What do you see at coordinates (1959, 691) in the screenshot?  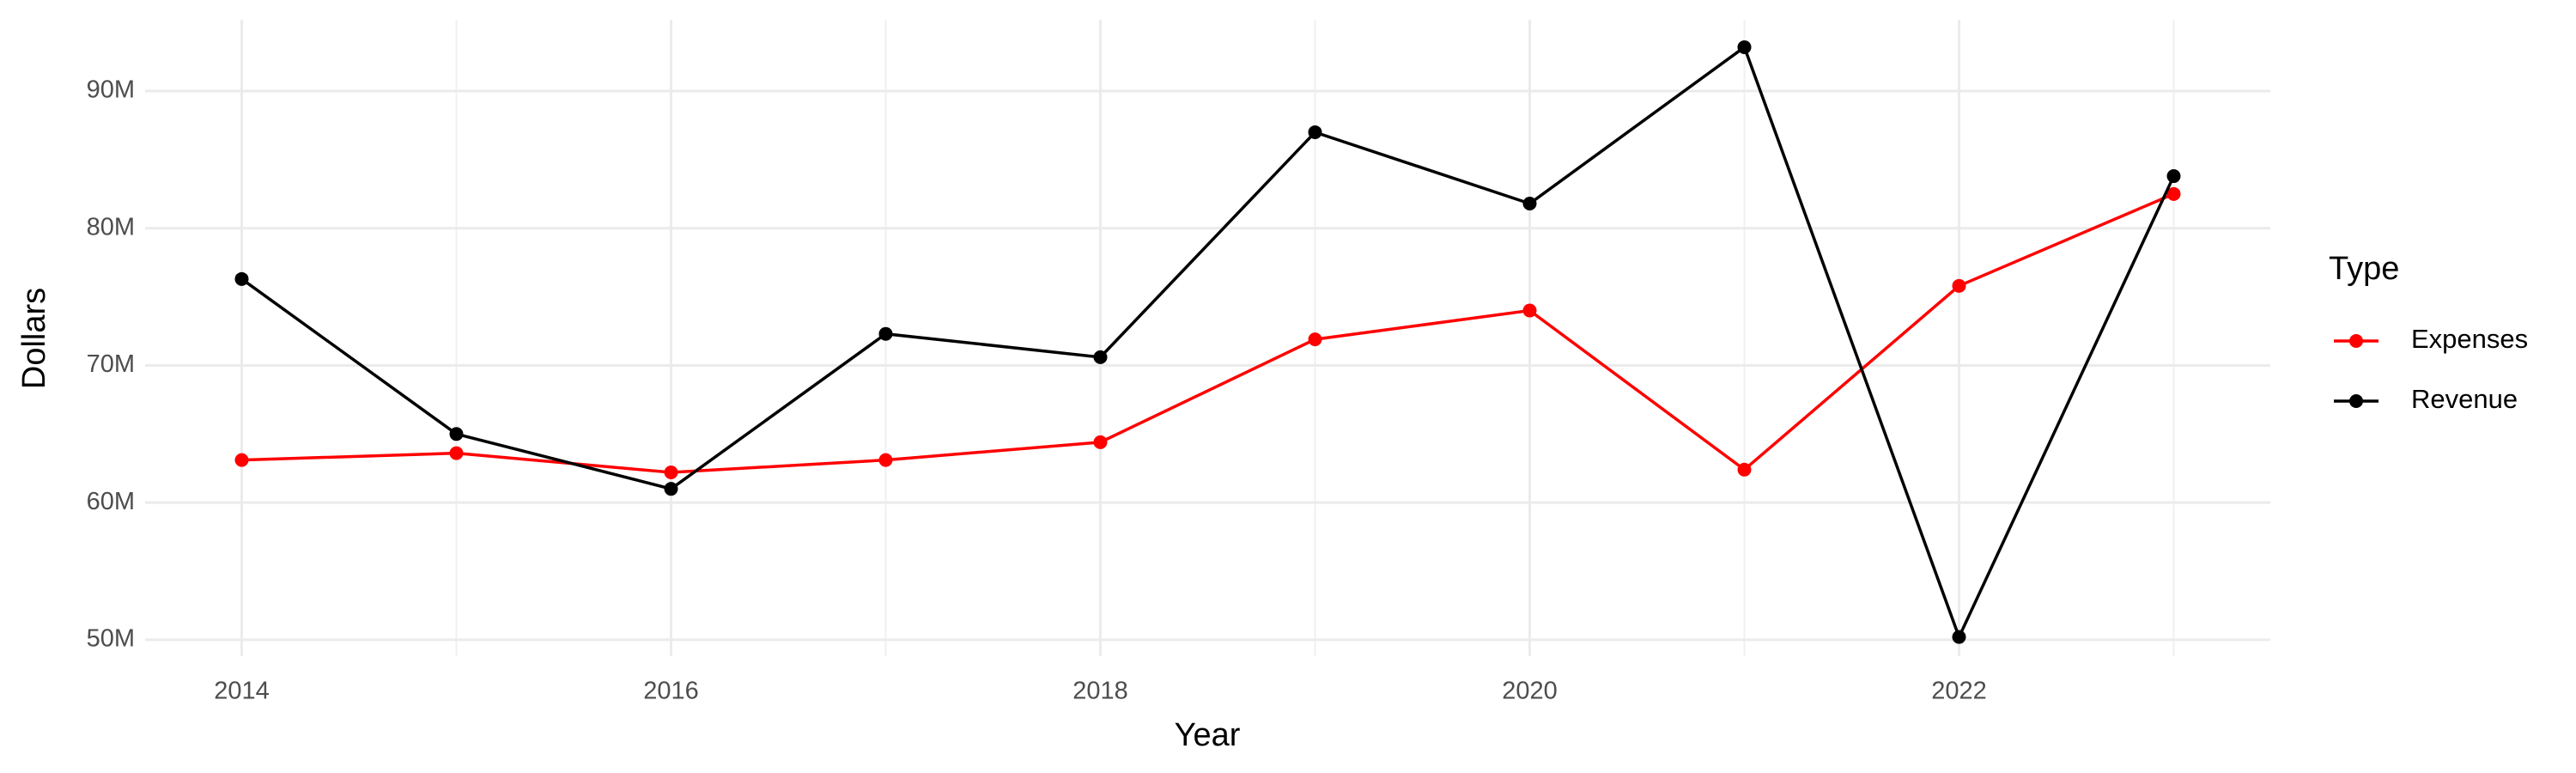 I see `x-tick-label: 2022` at bounding box center [1959, 691].